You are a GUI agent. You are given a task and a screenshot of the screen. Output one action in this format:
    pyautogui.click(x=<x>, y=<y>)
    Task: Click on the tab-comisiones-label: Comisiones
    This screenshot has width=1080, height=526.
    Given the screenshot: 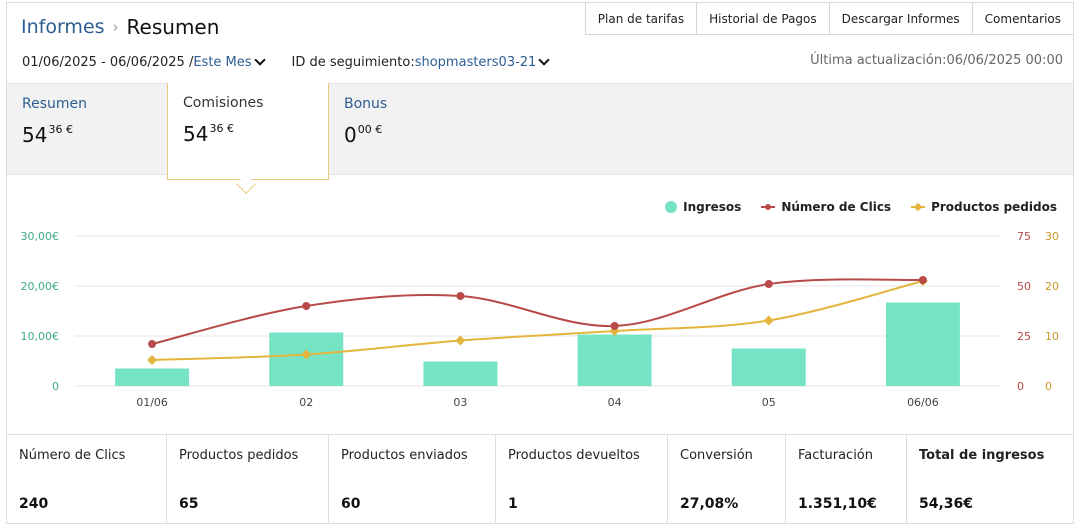 What is the action you would take?
    pyautogui.click(x=223, y=103)
    